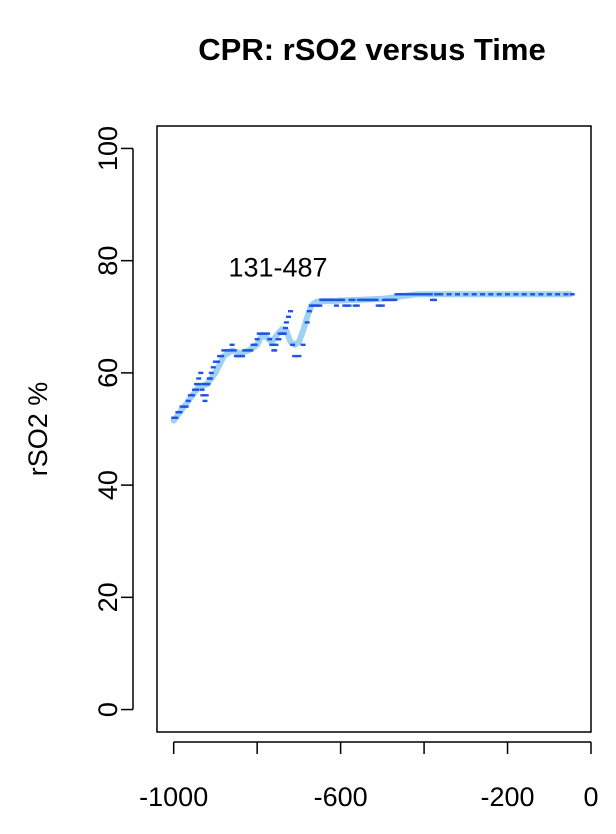 The height and width of the screenshot is (834, 616). I want to click on raw-series, so click(373, 356).